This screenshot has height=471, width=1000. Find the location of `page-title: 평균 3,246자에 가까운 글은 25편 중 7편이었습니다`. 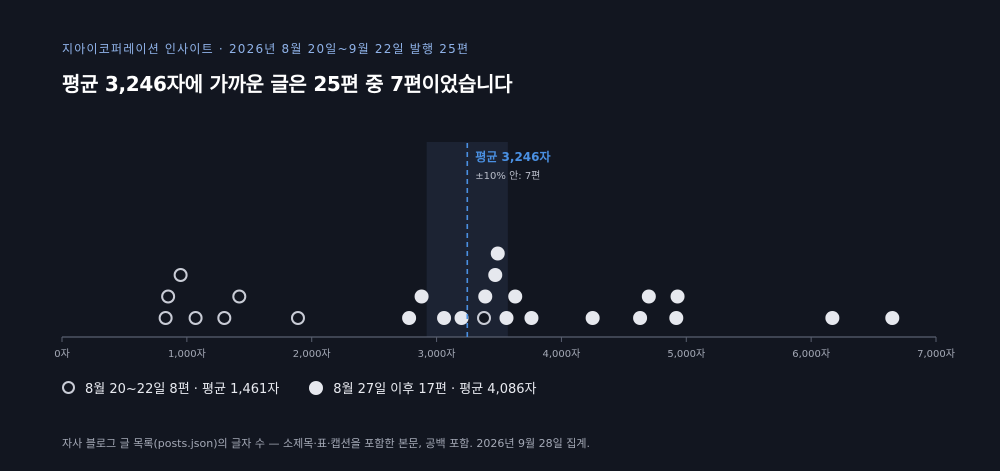

page-title: 평균 3,246자에 가까운 글은 25편 중 7편이었습니다 is located at coordinates (287, 84).